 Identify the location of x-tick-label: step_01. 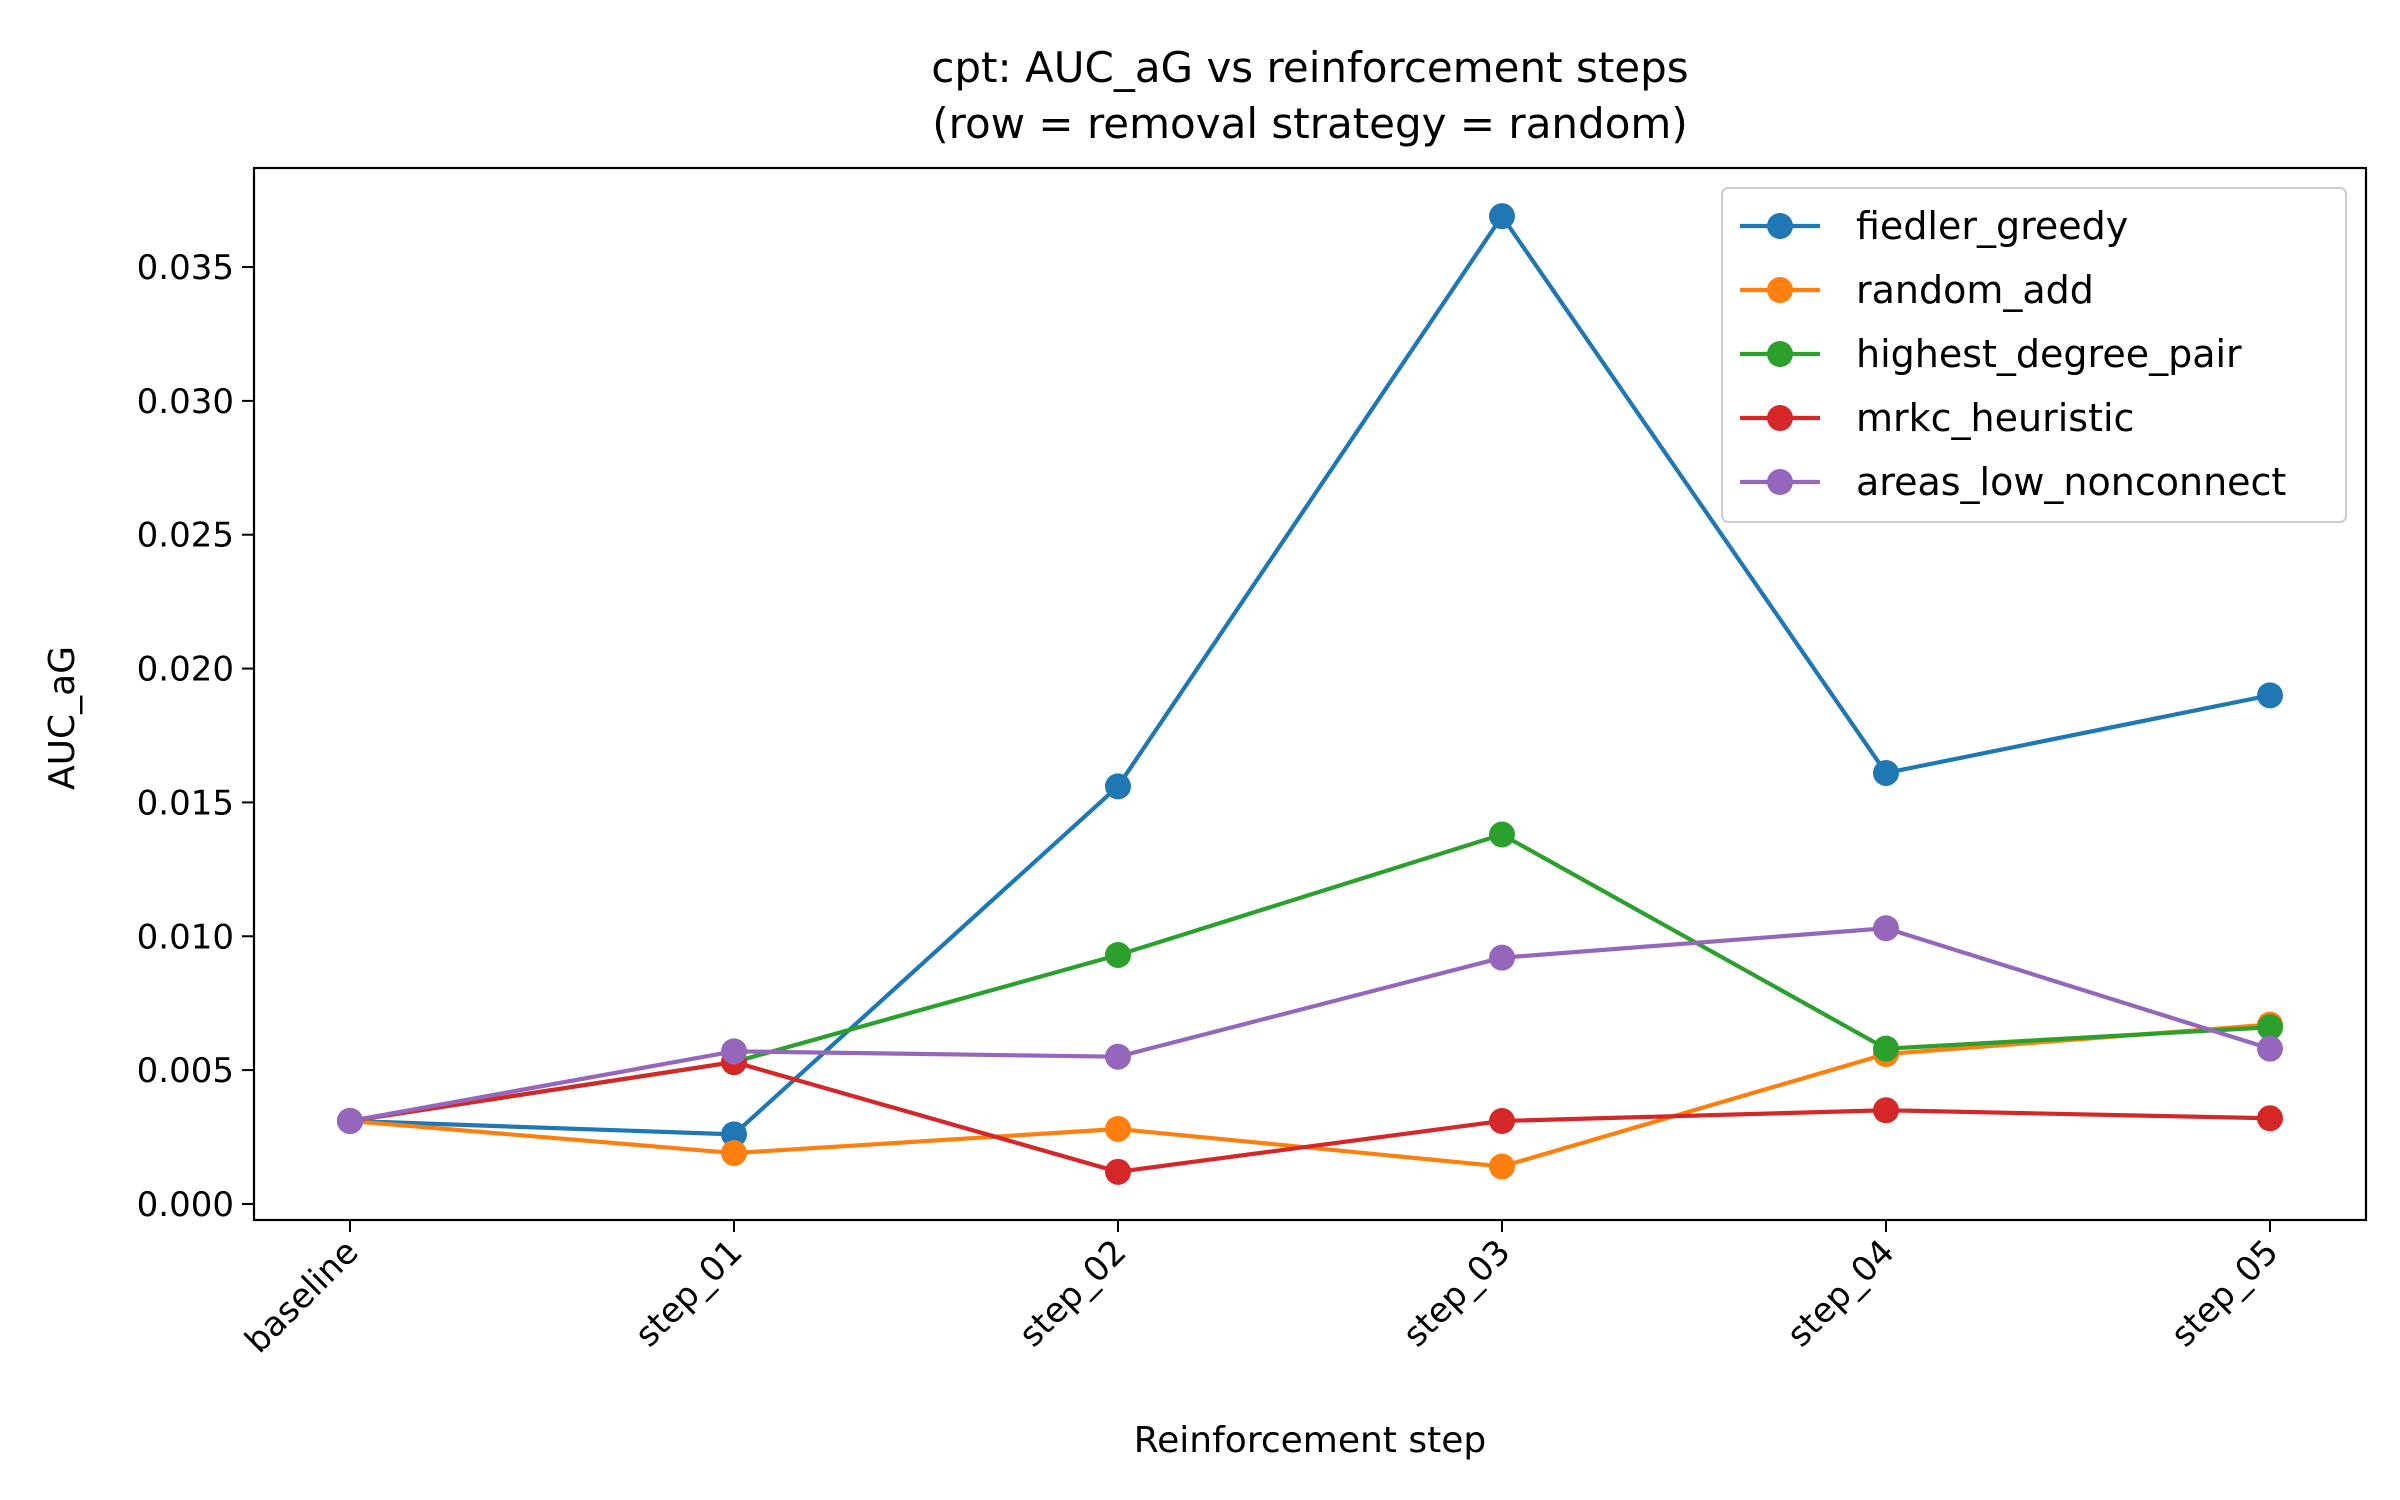
(688, 1293).